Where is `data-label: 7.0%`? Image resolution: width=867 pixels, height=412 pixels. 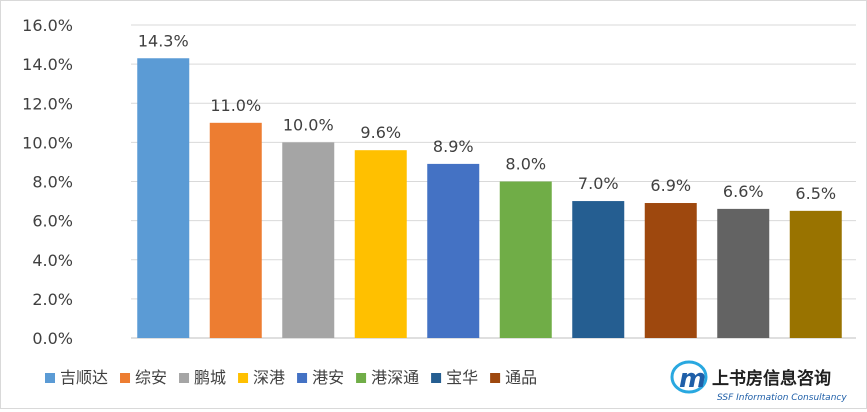 data-label: 7.0% is located at coordinates (598, 183).